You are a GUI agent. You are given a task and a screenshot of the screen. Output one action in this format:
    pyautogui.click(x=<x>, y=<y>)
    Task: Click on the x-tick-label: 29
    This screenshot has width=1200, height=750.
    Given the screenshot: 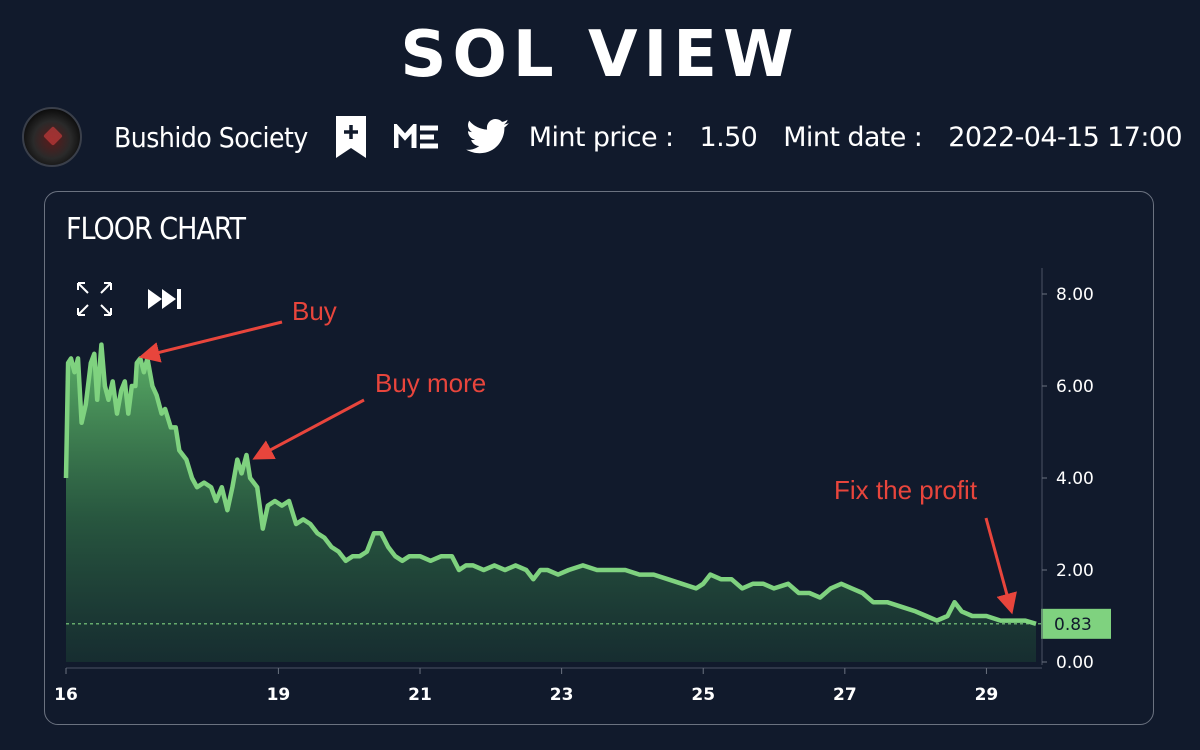 What is the action you would take?
    pyautogui.click(x=987, y=695)
    